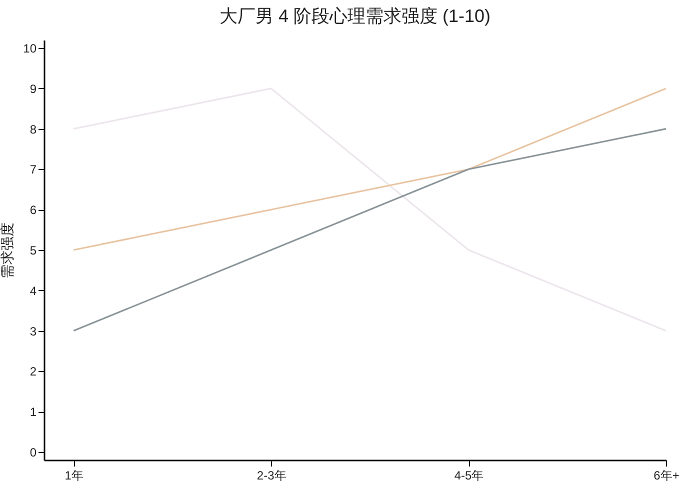 The image size is (700, 500). Describe the element at coordinates (33, 412) in the screenshot. I see `y-tick-label: 1` at that location.